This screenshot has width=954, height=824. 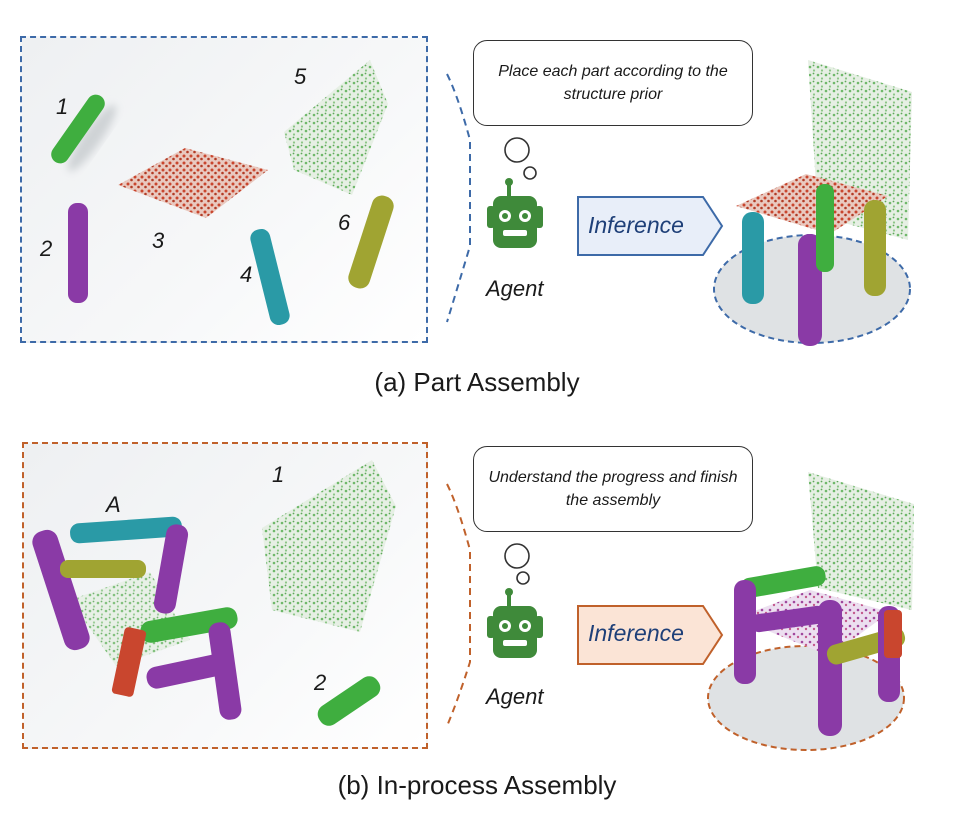 I want to click on part-label-3-a: 3, so click(x=158, y=240).